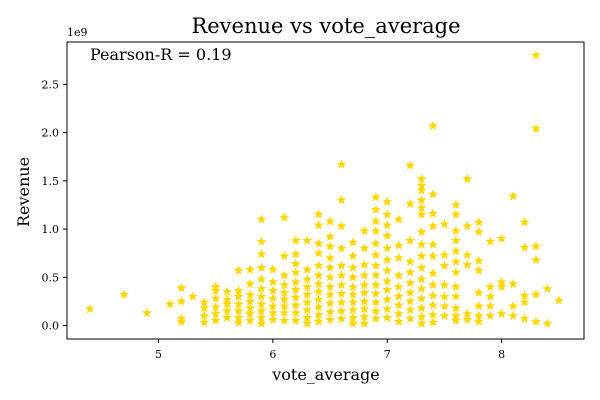 The width and height of the screenshot is (600, 400). Describe the element at coordinates (330, 350) in the screenshot. I see `x-axis: 5 6 7 8` at that location.